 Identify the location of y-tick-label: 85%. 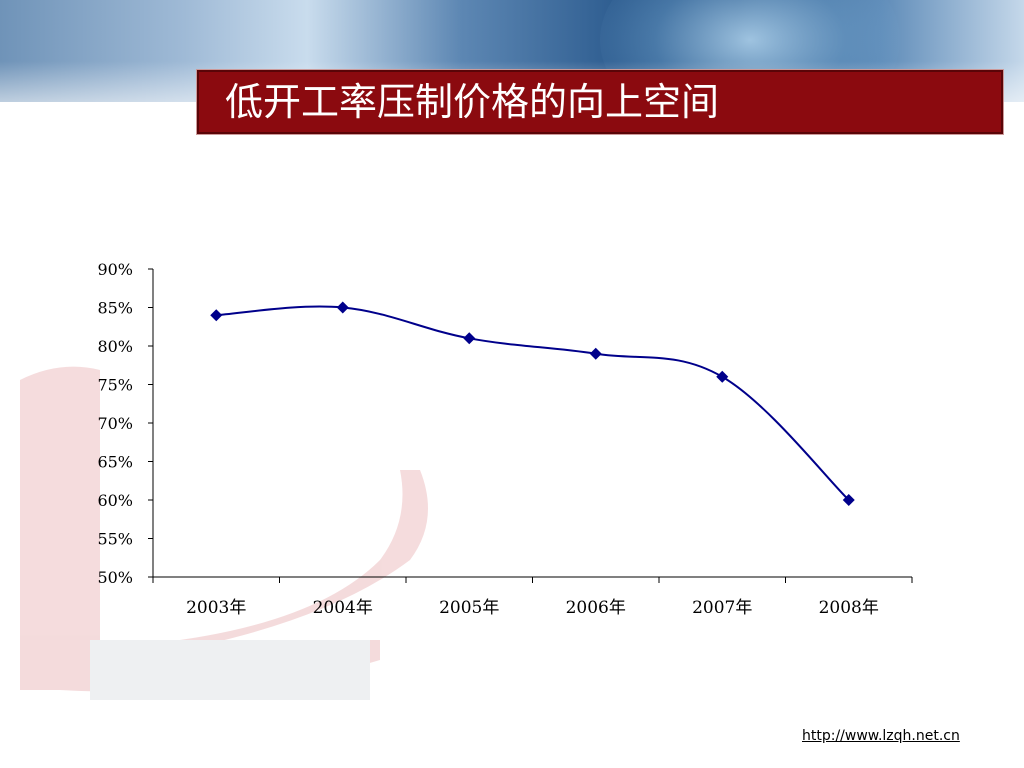
(115, 308).